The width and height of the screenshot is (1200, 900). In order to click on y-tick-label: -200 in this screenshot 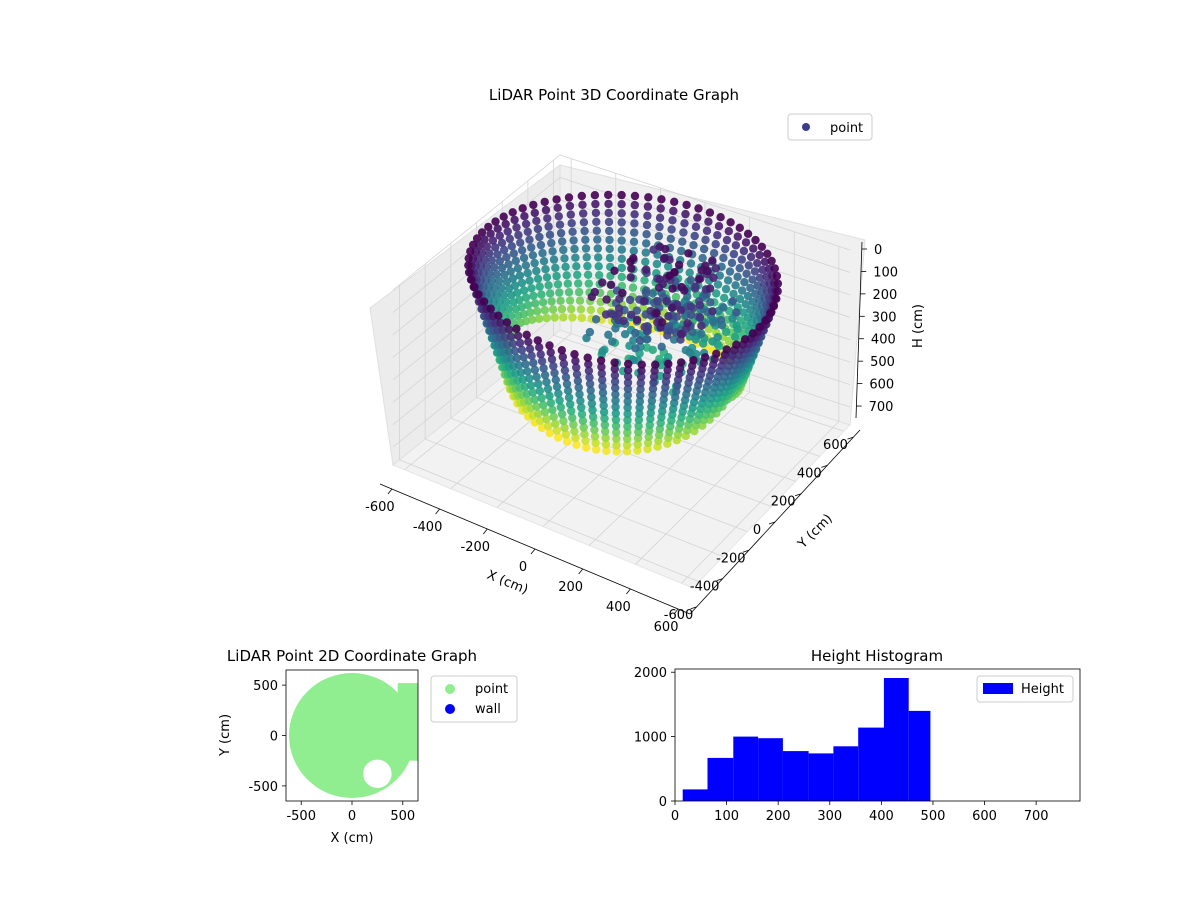, I will do `click(731, 558)`.